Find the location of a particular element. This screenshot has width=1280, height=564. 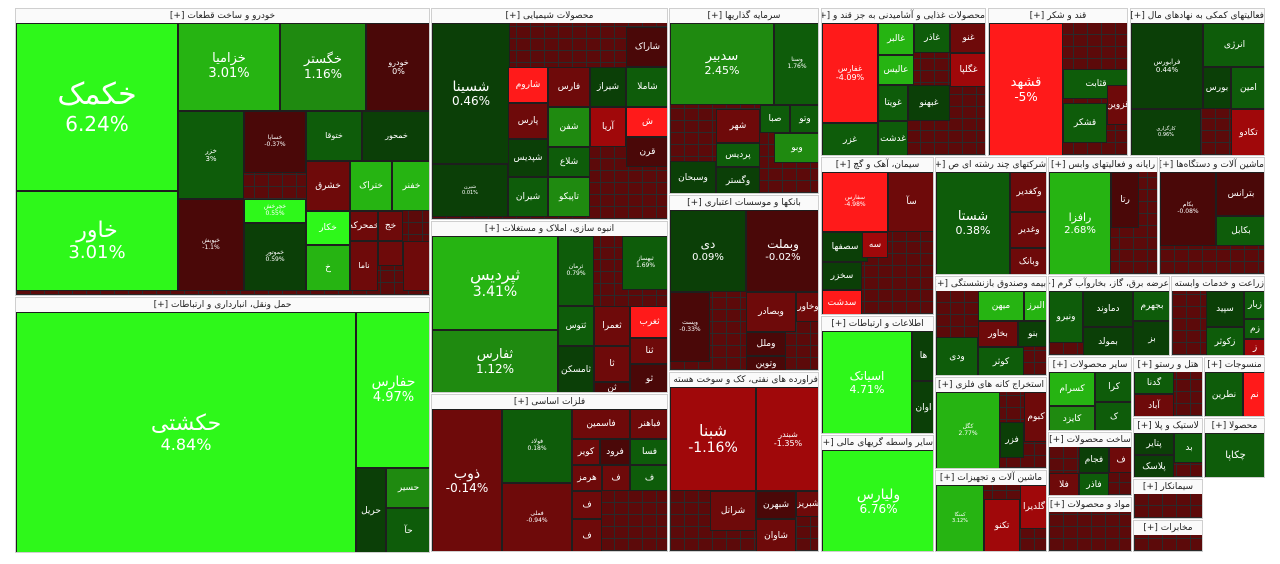

sector-paper: محصولا [+] چکاپا is located at coordinates (1234, 448).